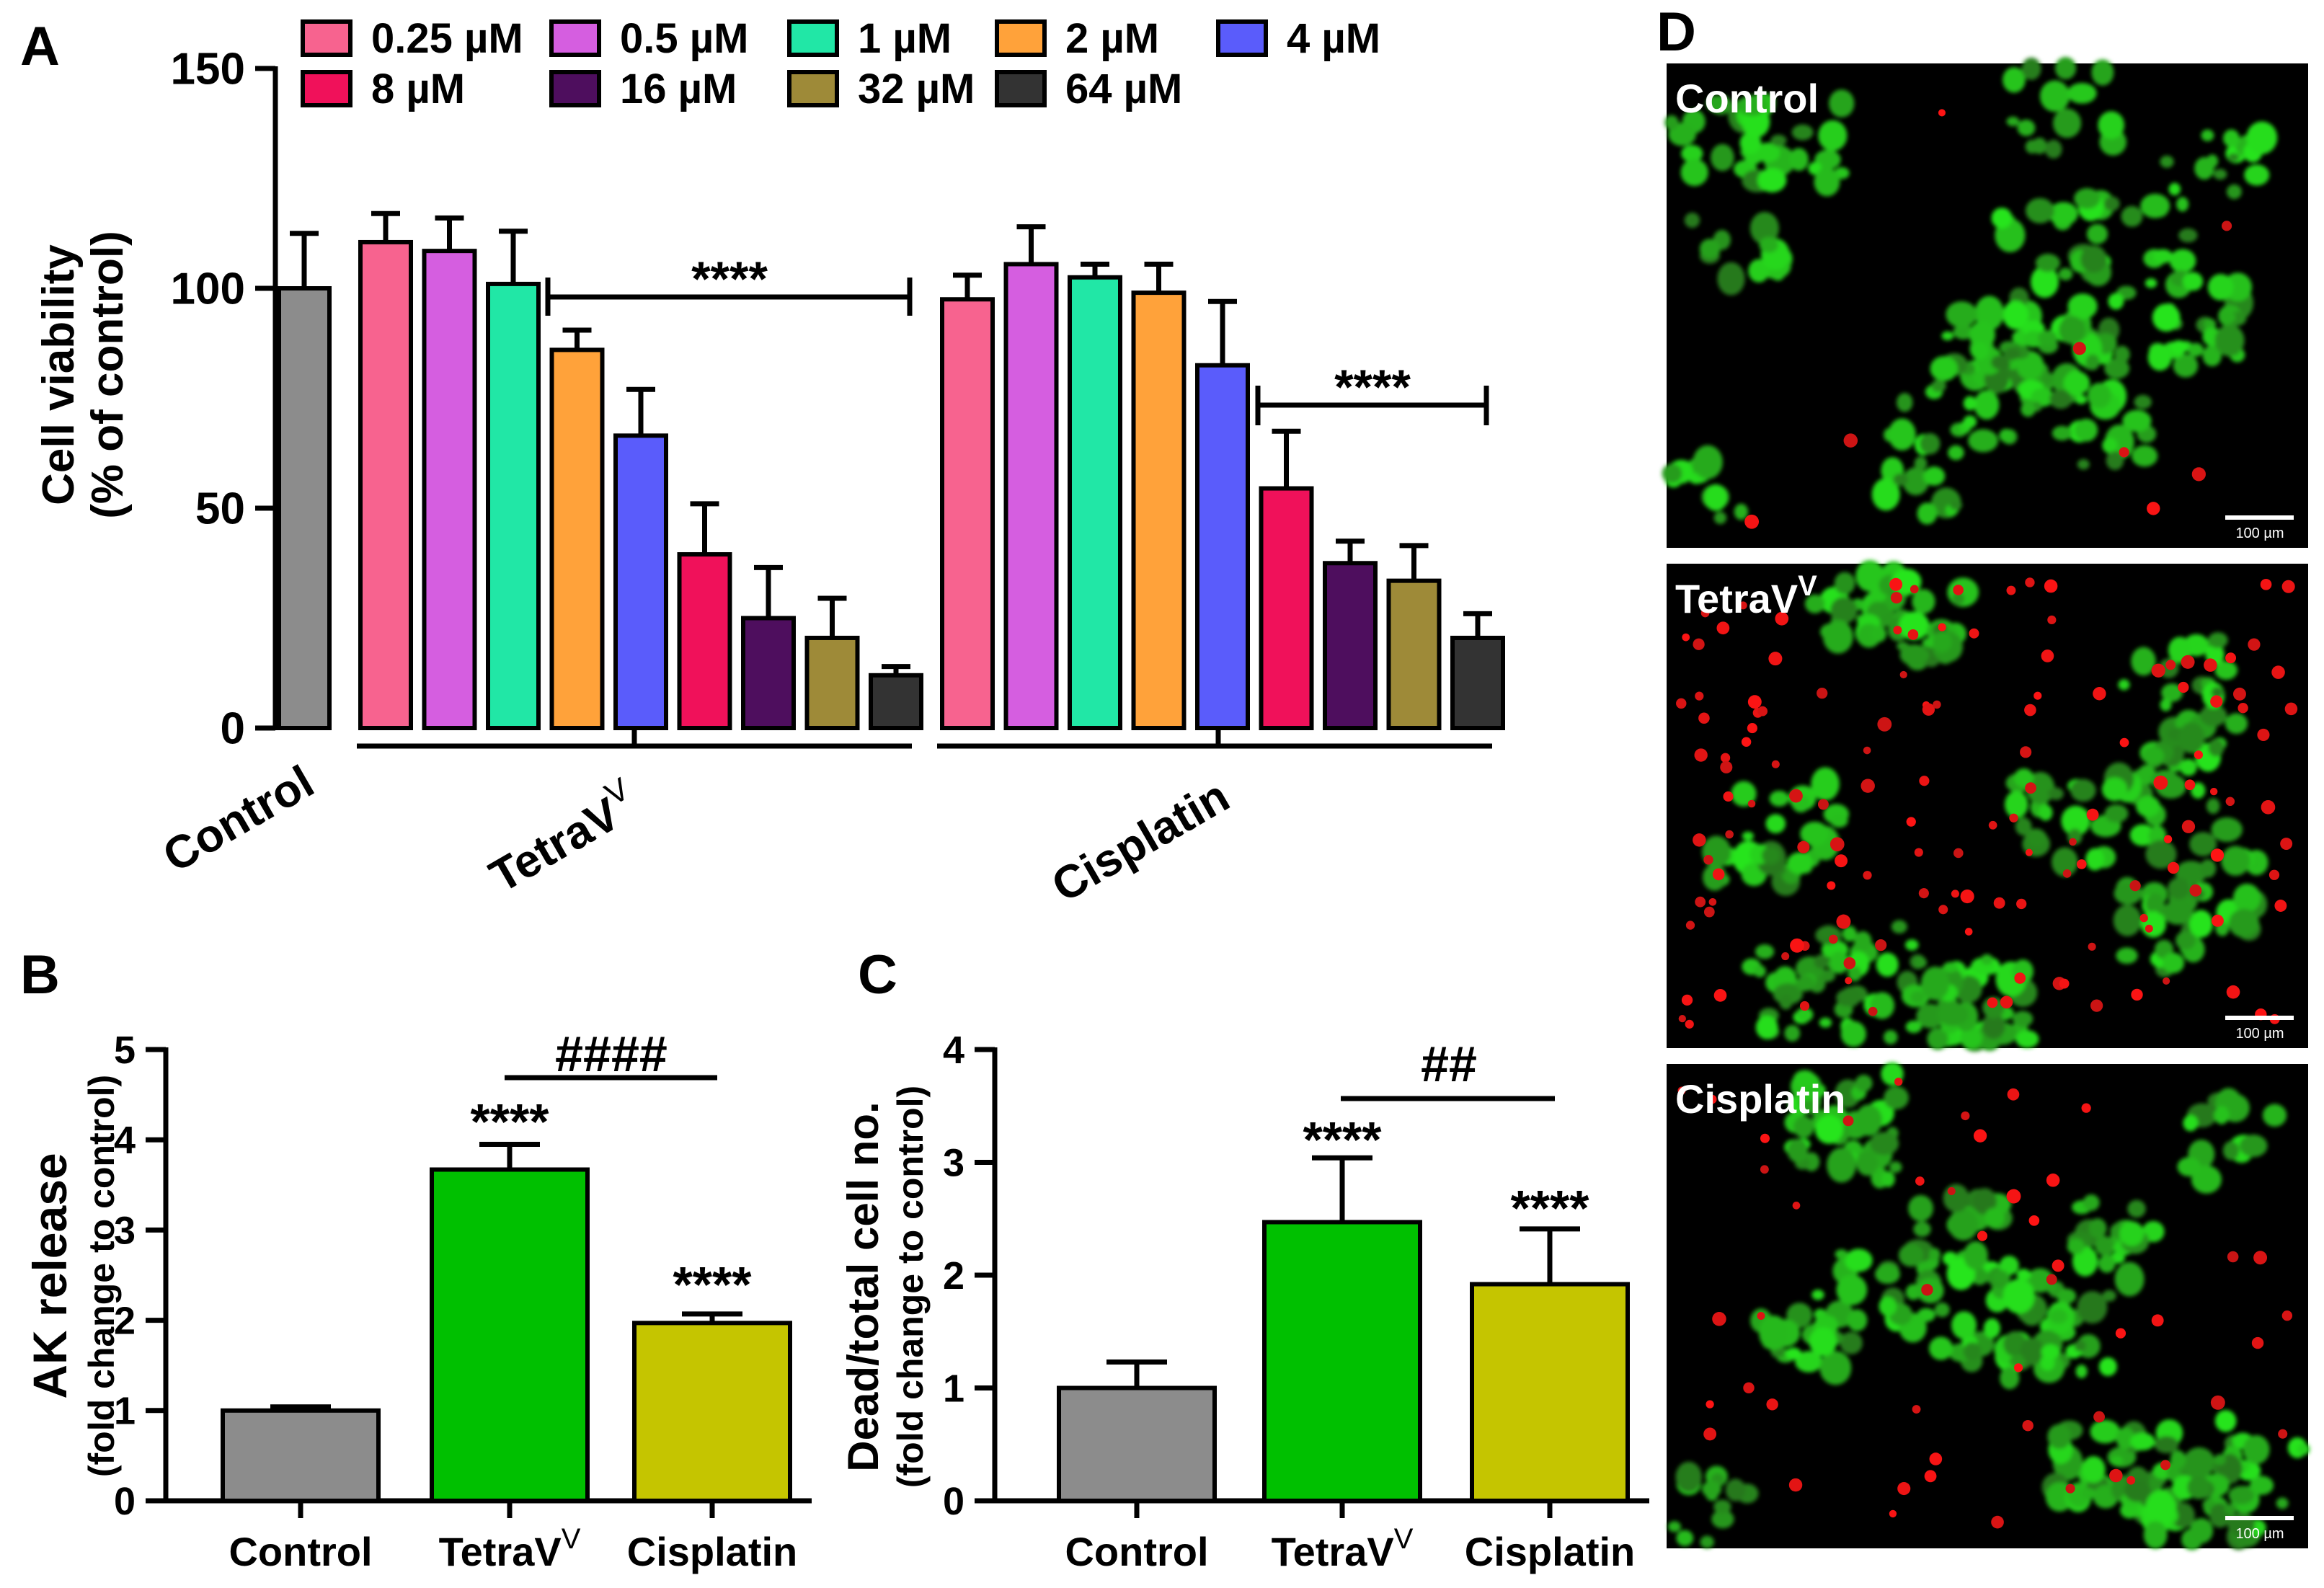 The width and height of the screenshot is (2324, 1588). Describe the element at coordinates (678, 89) in the screenshot. I see `legend-label: 16 µM` at that location.